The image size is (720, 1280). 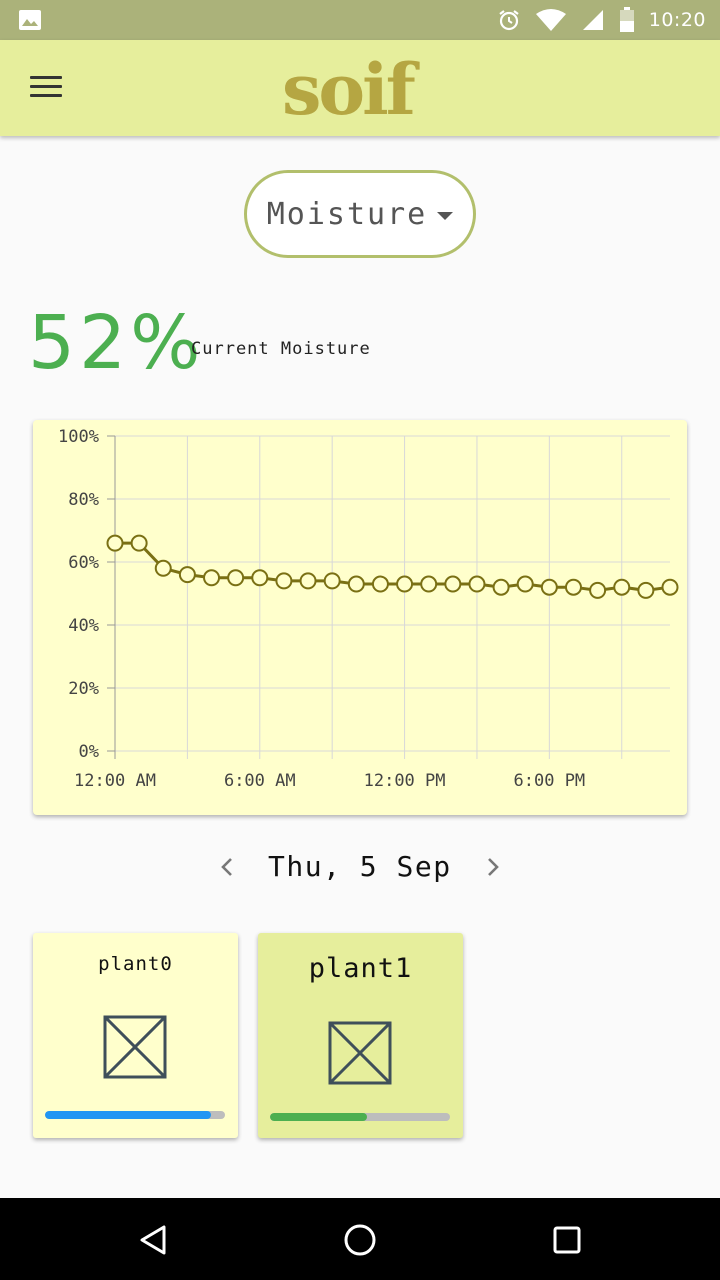 I want to click on system-nav-bar, so click(x=360, y=1239).